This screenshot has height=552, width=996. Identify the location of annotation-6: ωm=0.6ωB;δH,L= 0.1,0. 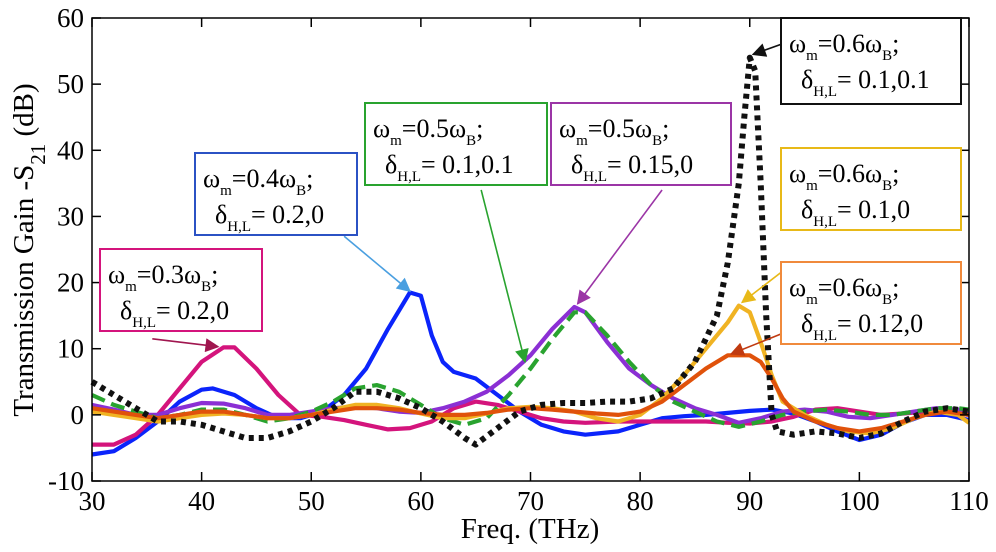
(851, 225).